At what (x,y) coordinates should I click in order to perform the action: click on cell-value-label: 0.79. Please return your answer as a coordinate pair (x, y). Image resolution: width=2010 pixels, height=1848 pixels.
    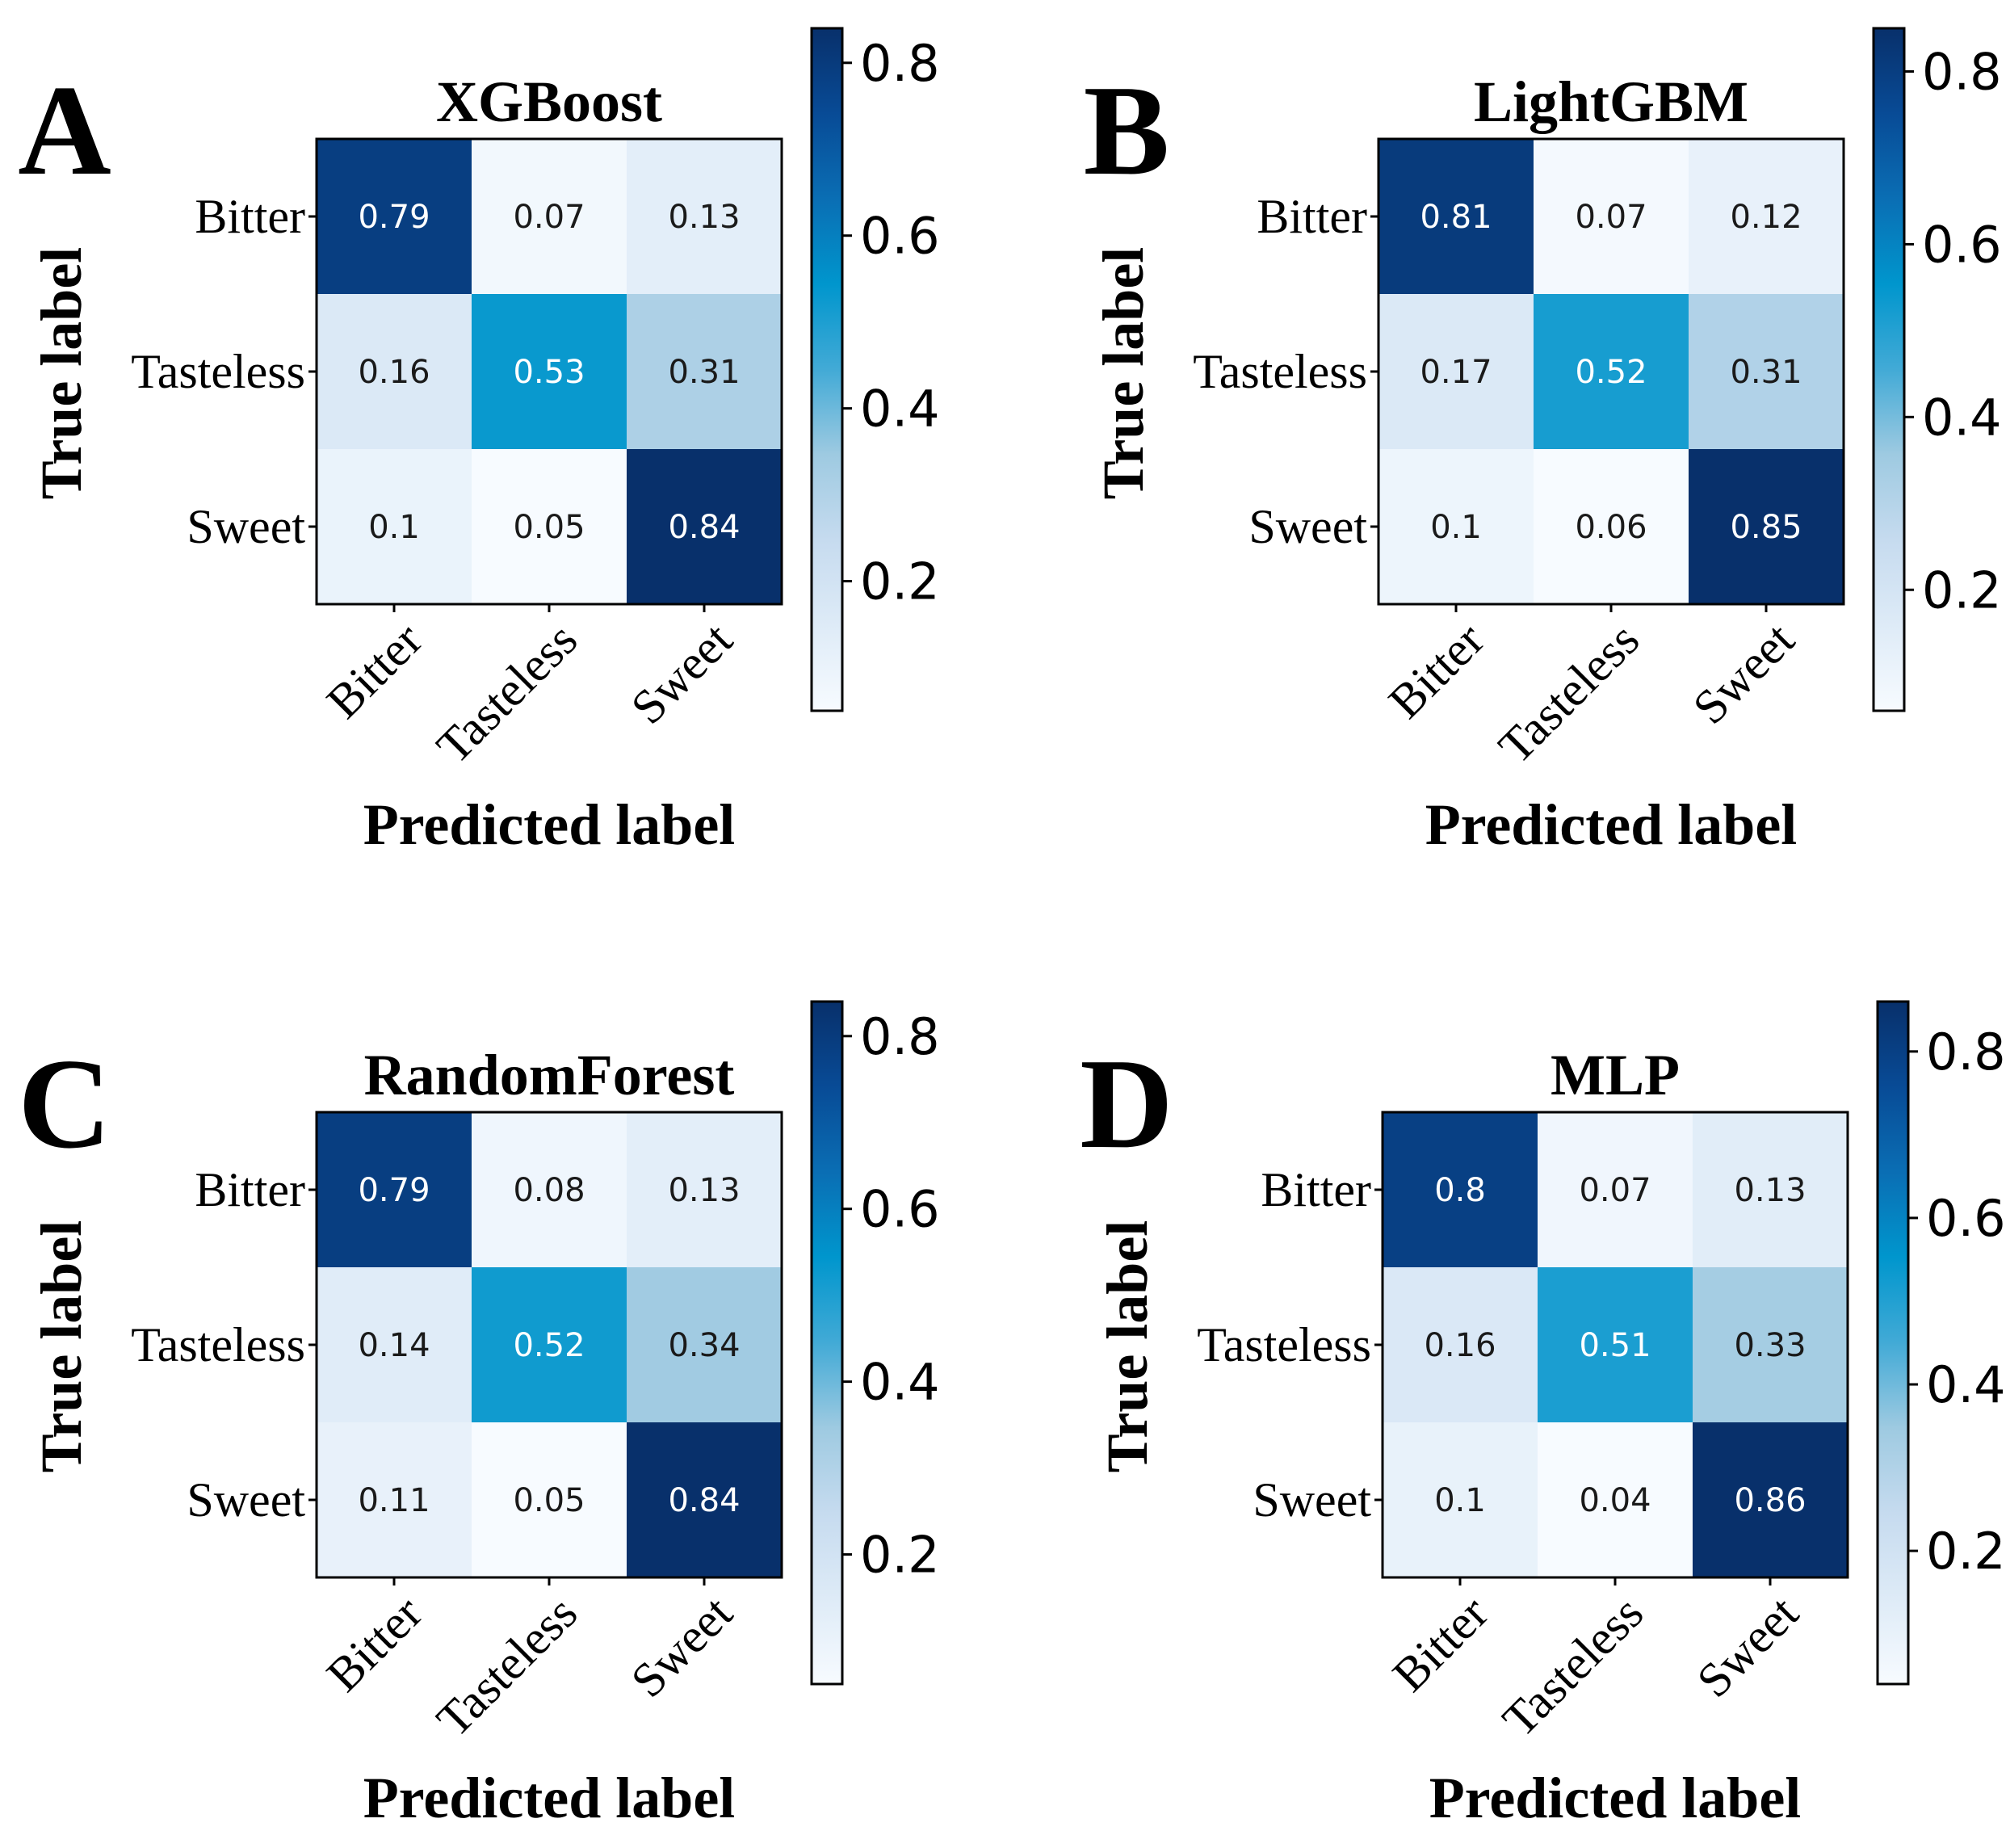
    Looking at the image, I should click on (394, 217).